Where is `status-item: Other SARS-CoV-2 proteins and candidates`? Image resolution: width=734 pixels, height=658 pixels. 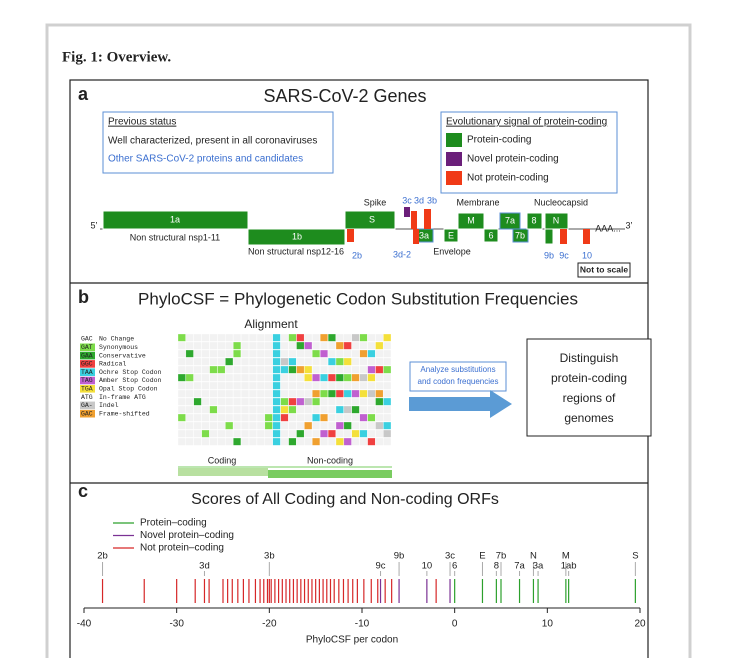
status-item: Other SARS-CoV-2 proteins and candidates is located at coordinates (205, 159).